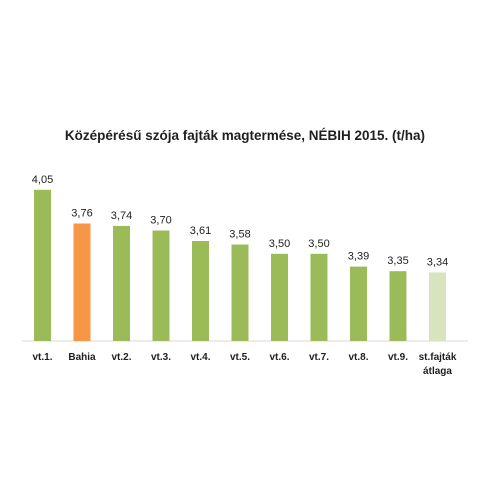  I want to click on category-label-5: vt.4., so click(200, 357).